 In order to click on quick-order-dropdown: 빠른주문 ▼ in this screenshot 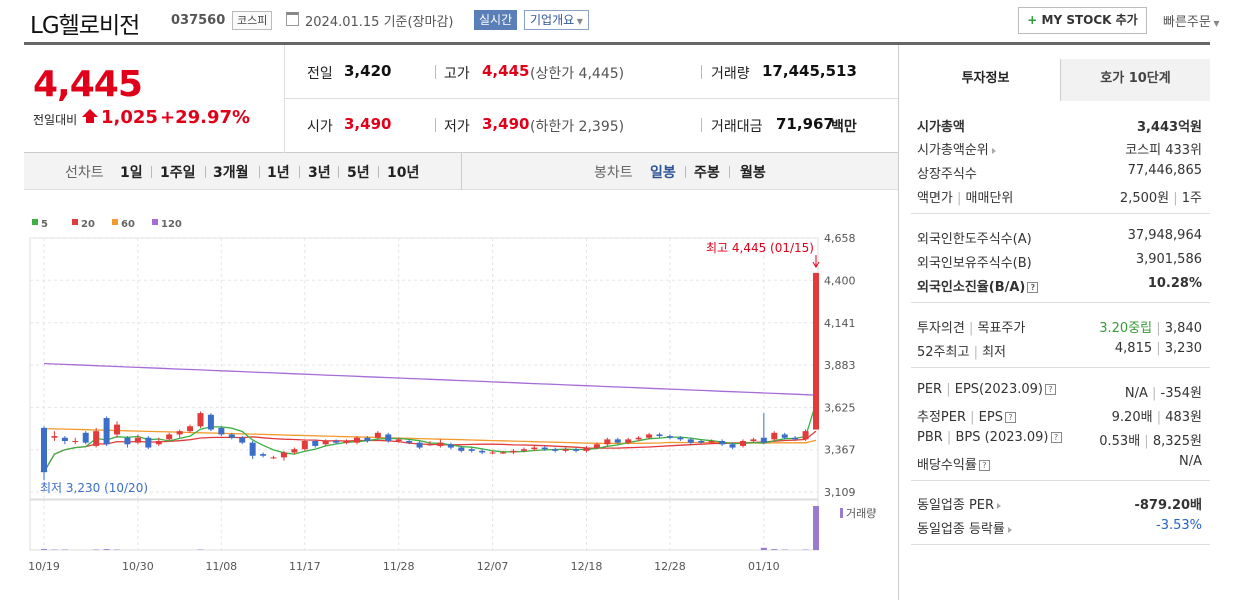, I will do `click(1191, 20)`.